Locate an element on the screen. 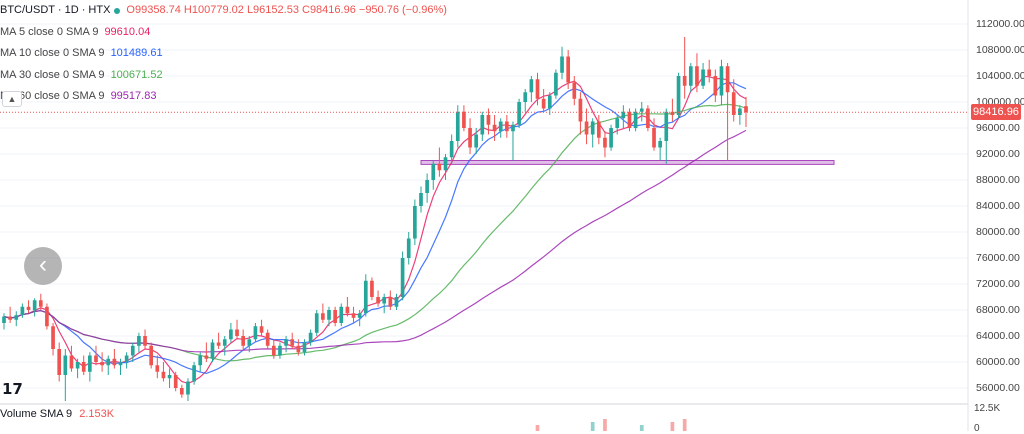  volume-axis-label: 0 is located at coordinates (977, 428).